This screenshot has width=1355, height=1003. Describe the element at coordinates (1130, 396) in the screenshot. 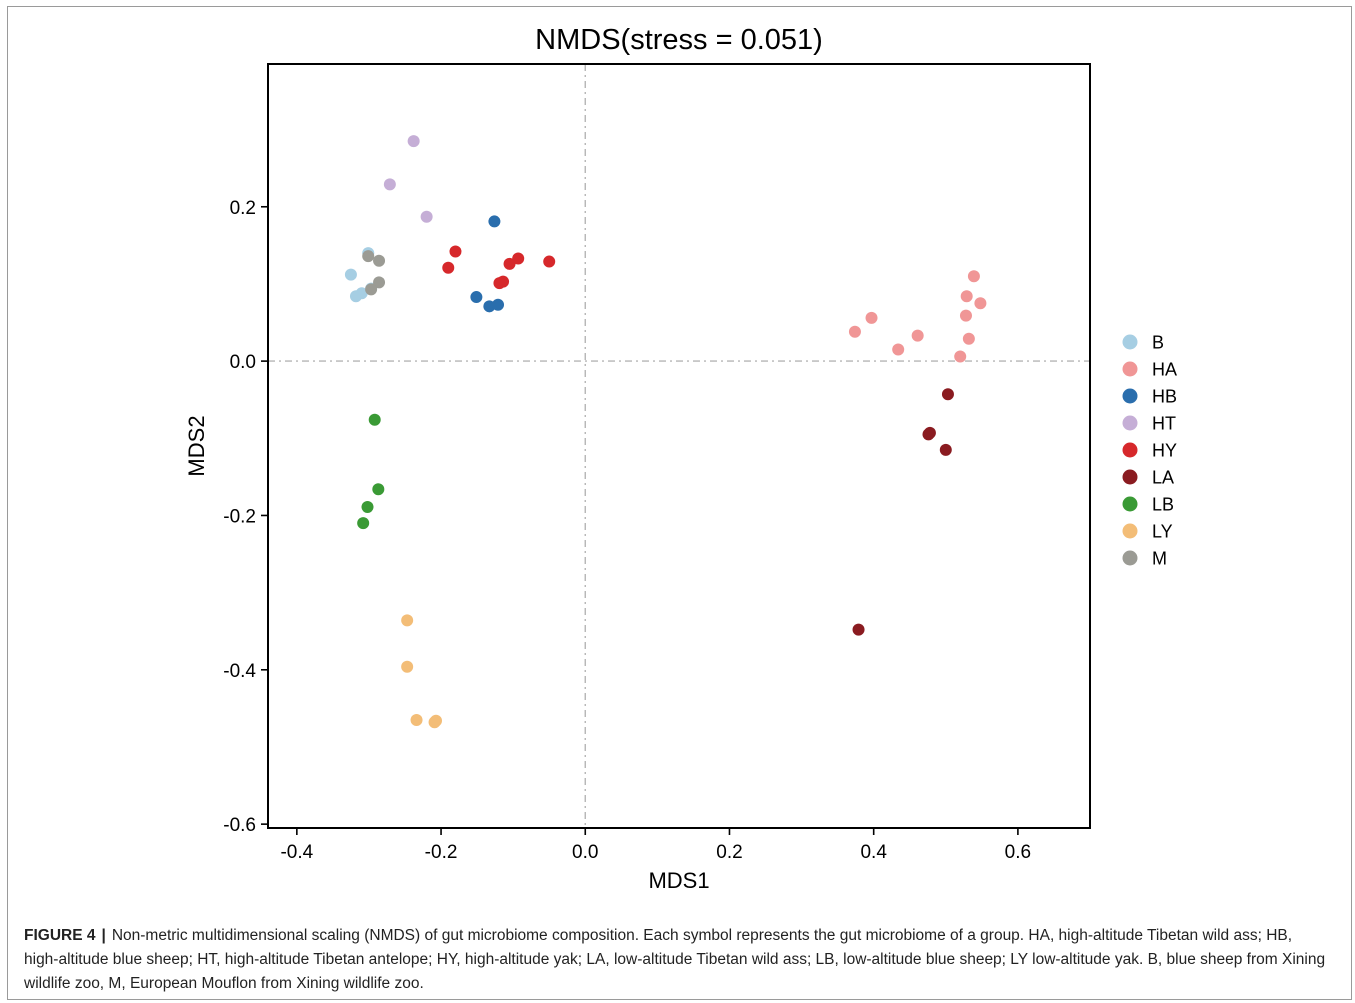

I see `legend-key-hb` at that location.